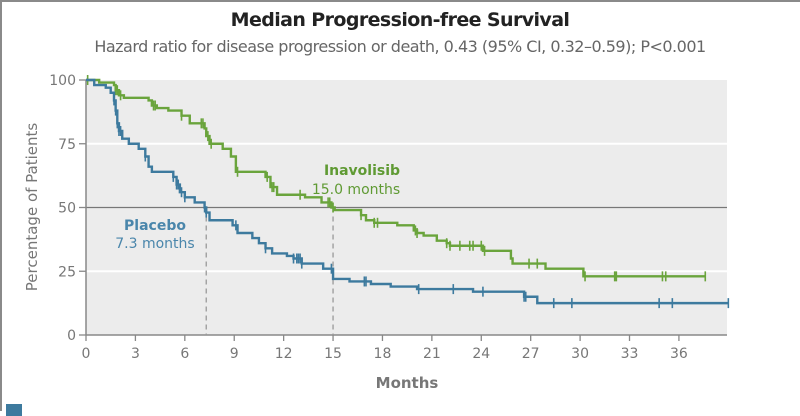 This screenshot has width=800, height=416. What do you see at coordinates (432, 354) in the screenshot?
I see `x-tick-label: 21` at bounding box center [432, 354].